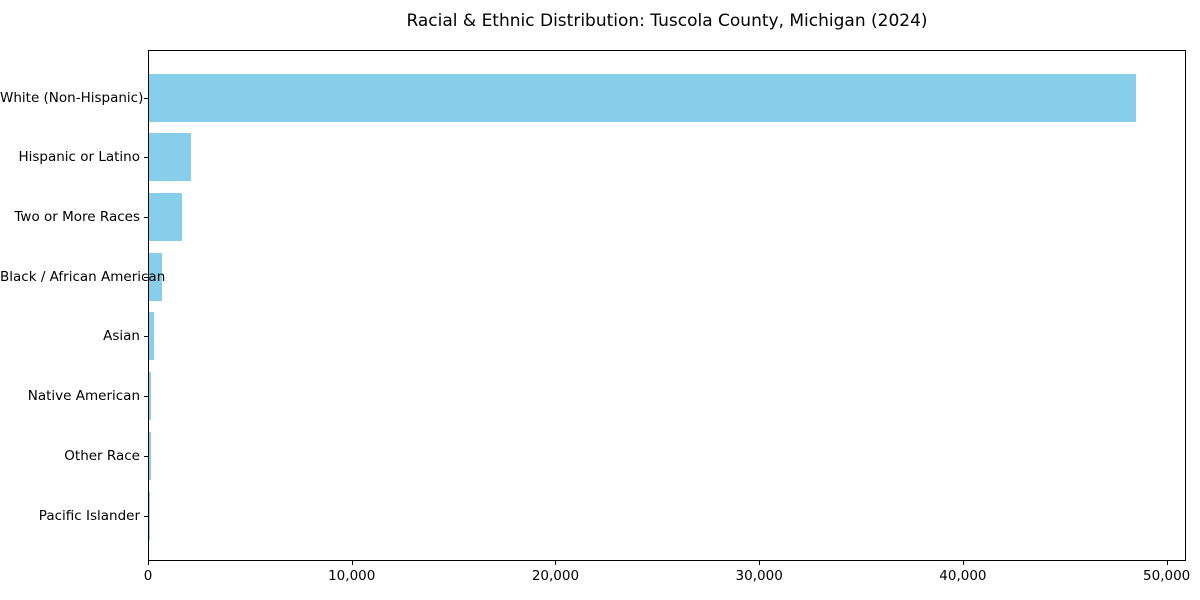  Describe the element at coordinates (77, 217) in the screenshot. I see `y-axis-label: Two or More Races` at that location.